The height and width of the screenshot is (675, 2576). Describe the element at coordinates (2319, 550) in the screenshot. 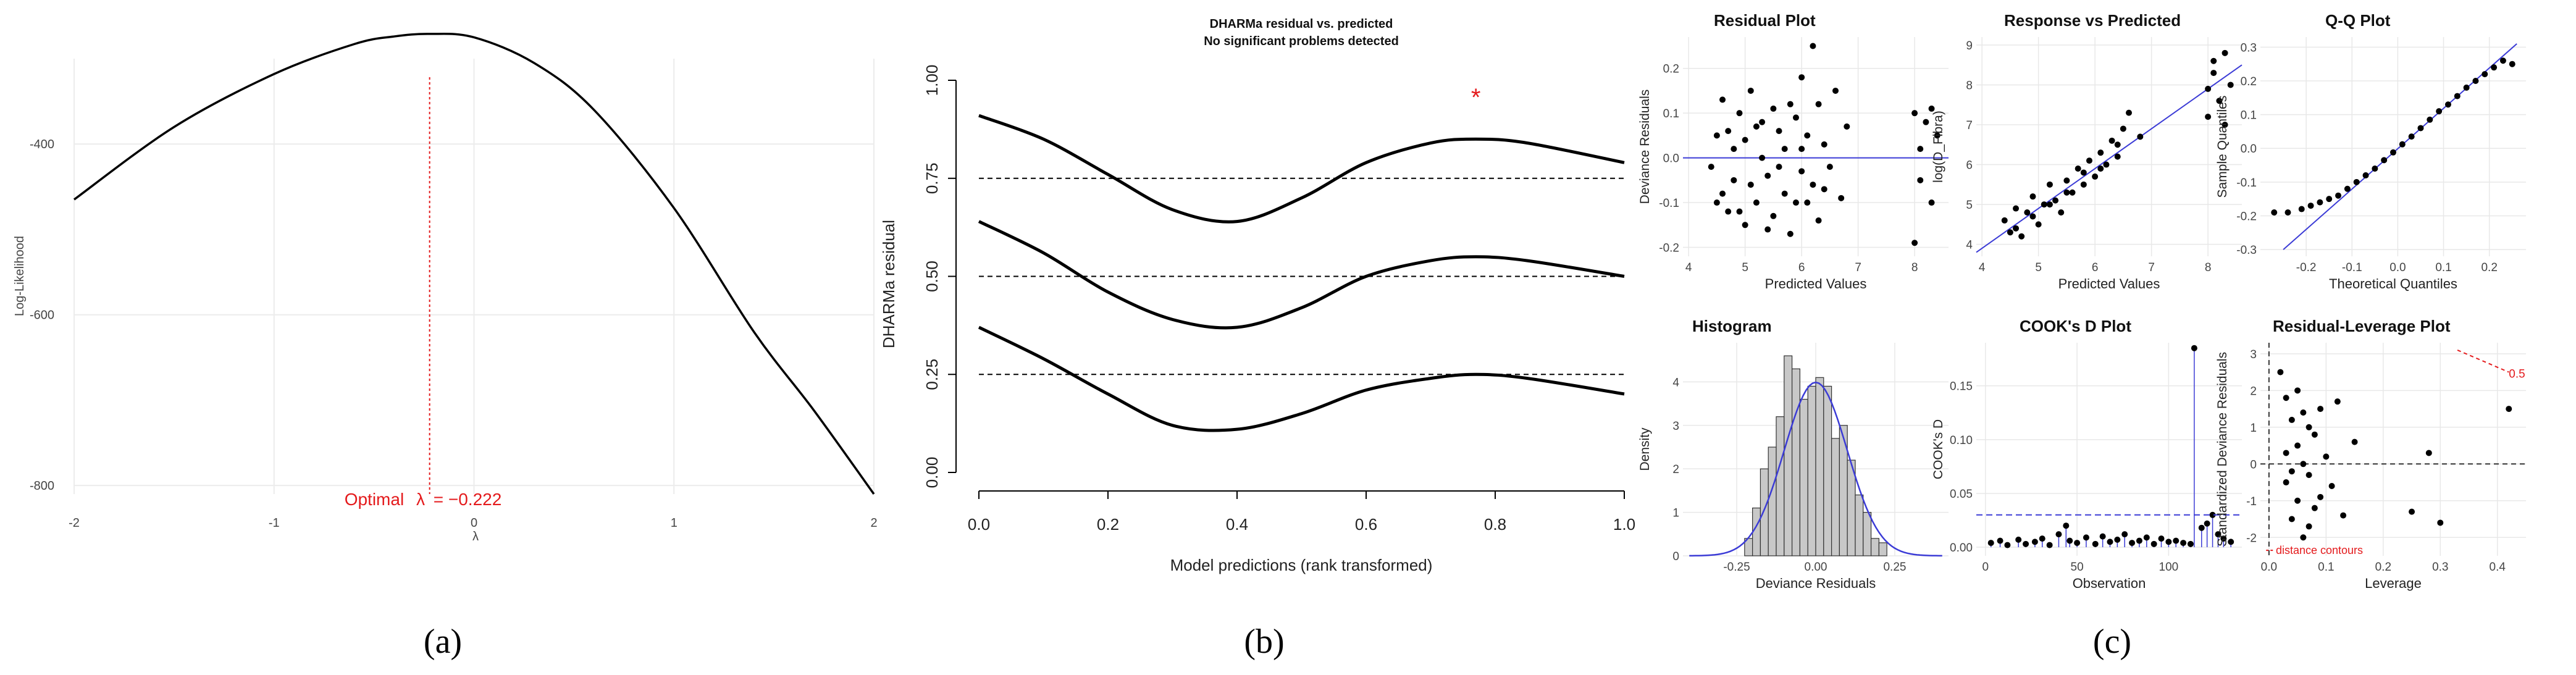

I see `legend-distance-contours: distance contours` at that location.